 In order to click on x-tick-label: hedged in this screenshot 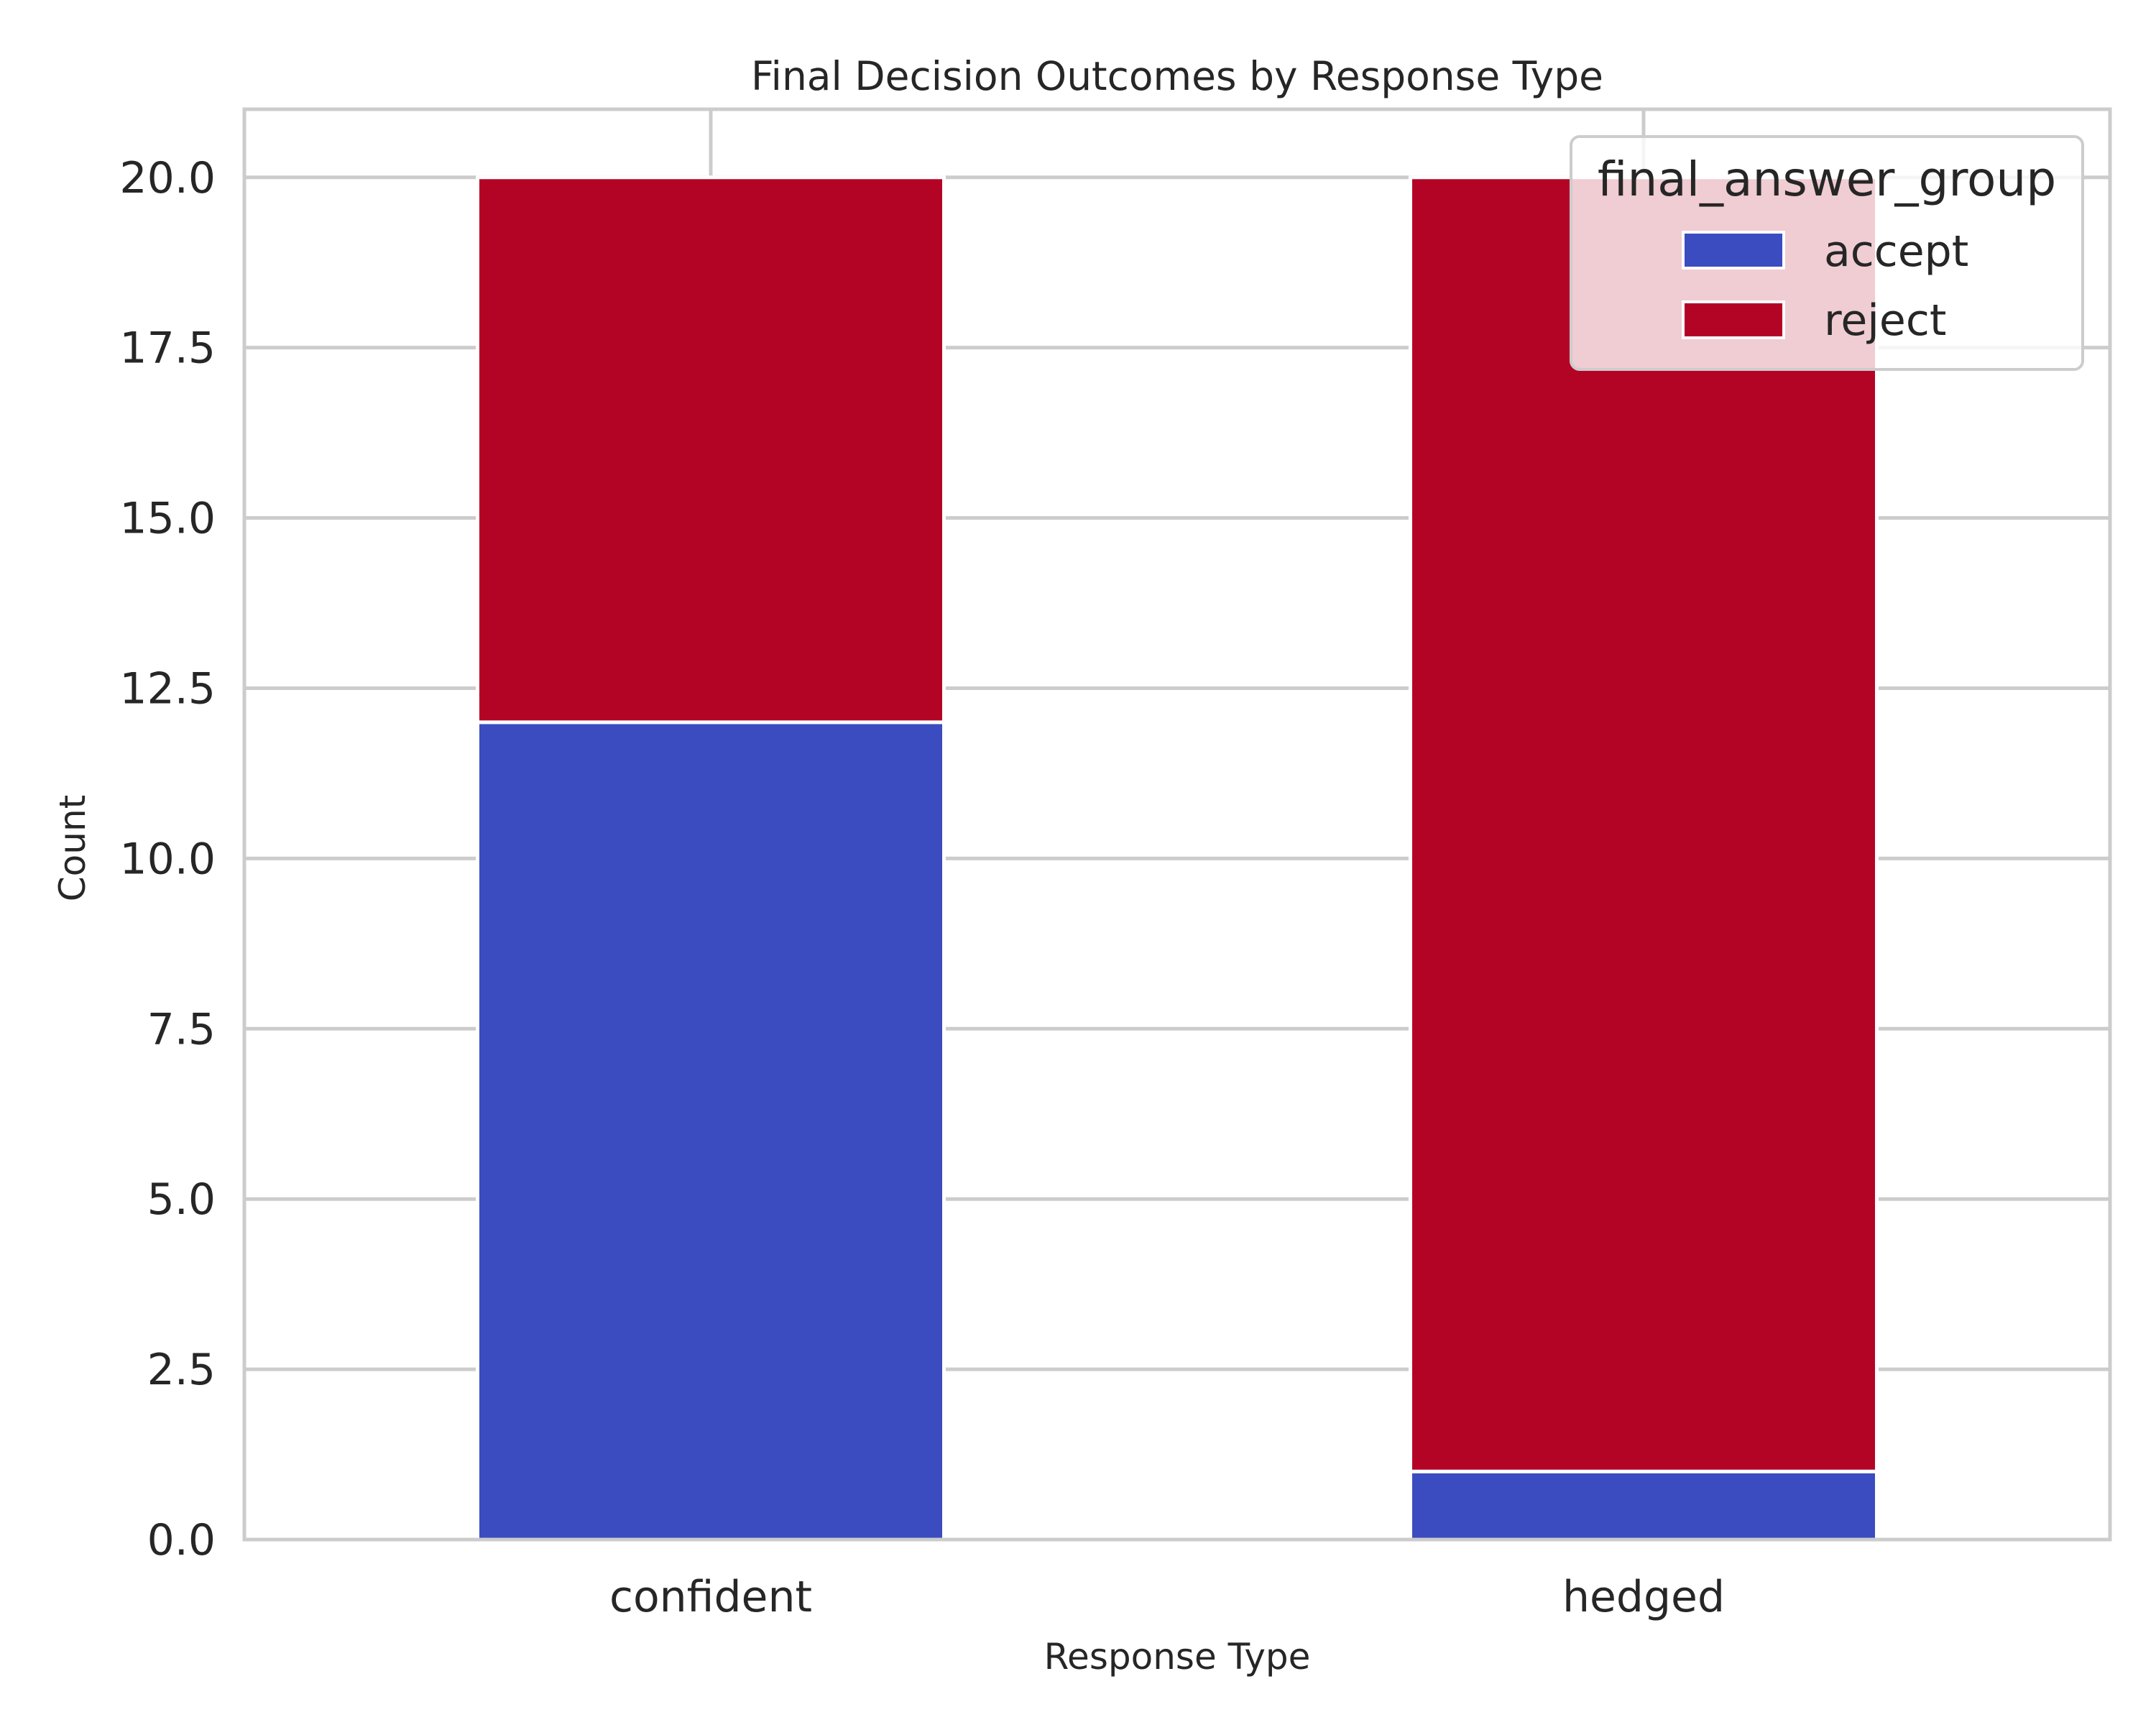, I will do `click(1644, 1597)`.